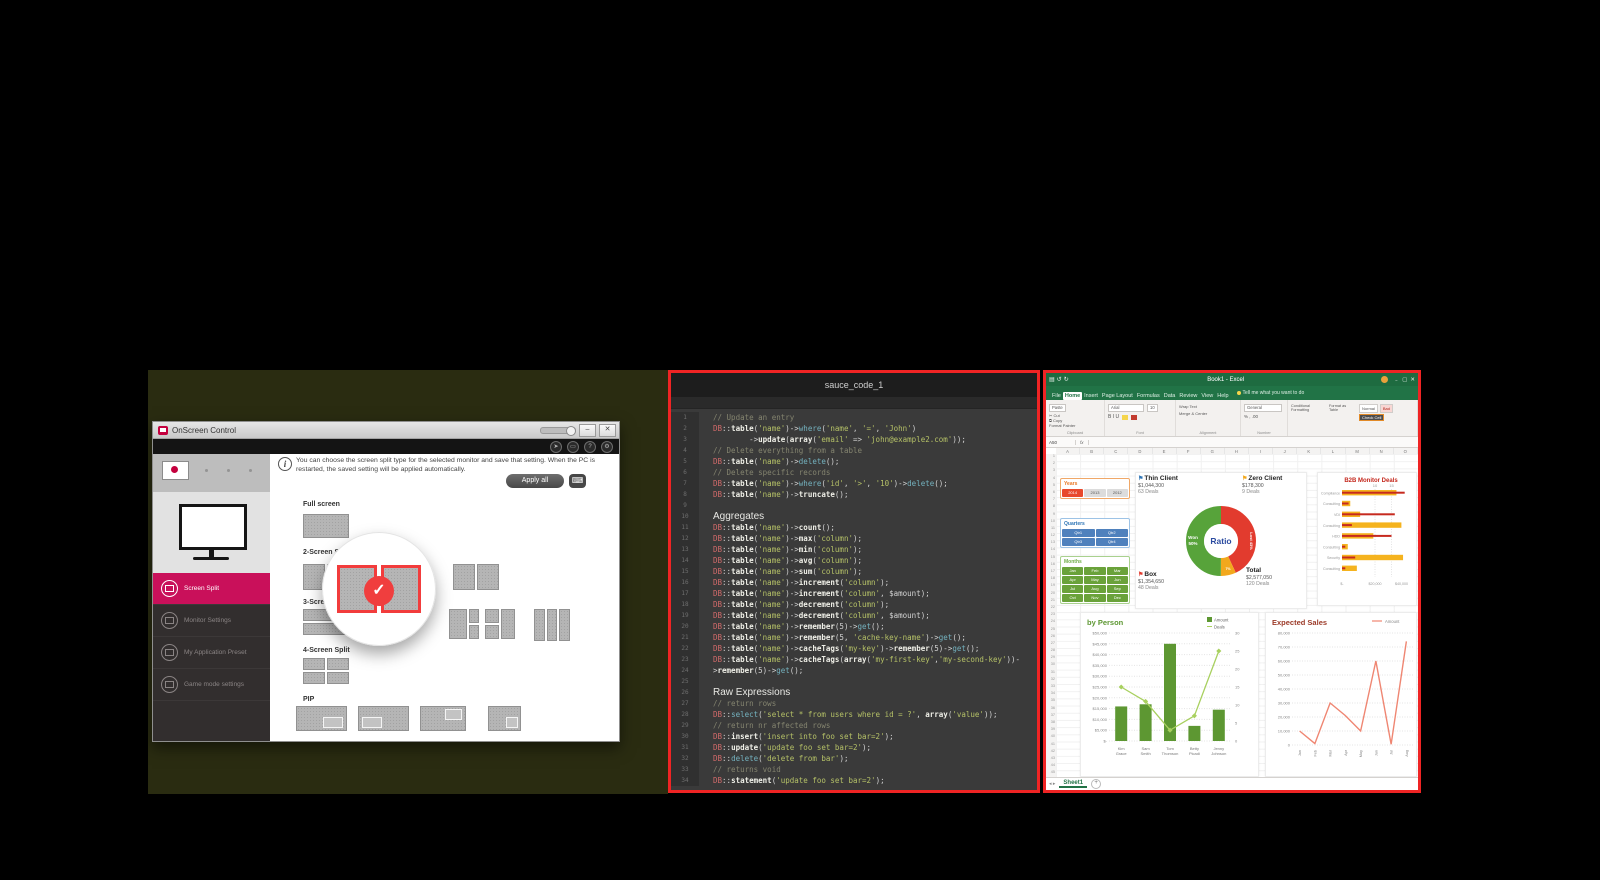 The width and height of the screenshot is (1600, 880). Describe the element at coordinates (1114, 417) in the screenshot. I see `bold-italic-underline-buttons: B I U` at that location.